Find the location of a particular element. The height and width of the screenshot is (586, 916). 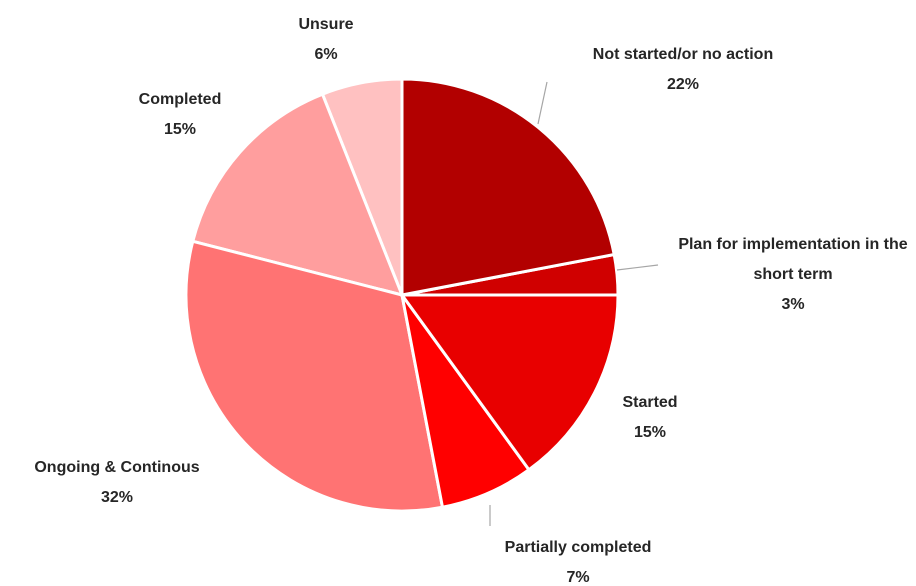

value-label: 6% is located at coordinates (326, 54).